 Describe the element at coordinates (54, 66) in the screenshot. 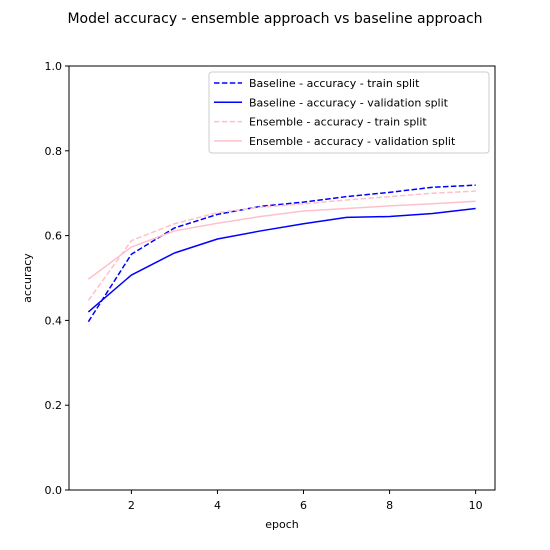

I see `y-tick-label: 1.0` at that location.